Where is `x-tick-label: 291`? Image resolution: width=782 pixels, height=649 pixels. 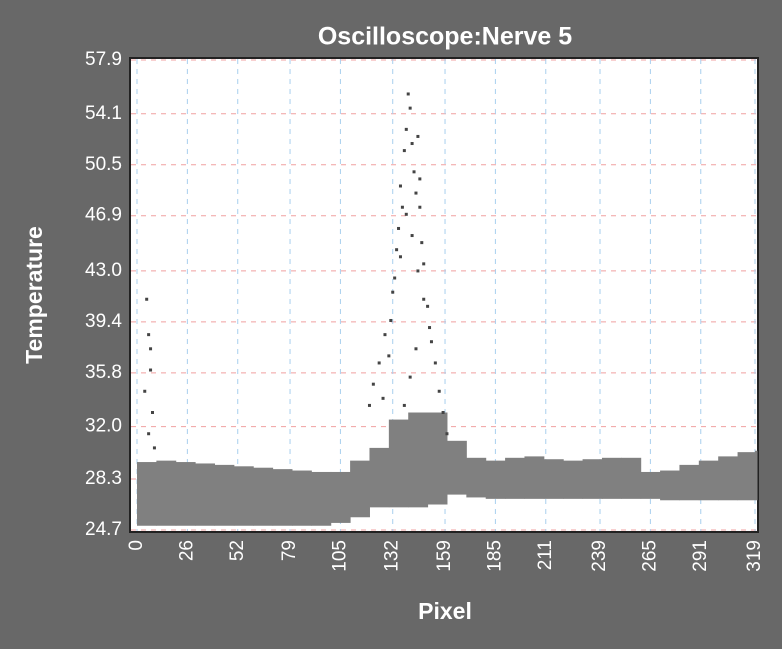
x-tick-label: 291 is located at coordinates (700, 556).